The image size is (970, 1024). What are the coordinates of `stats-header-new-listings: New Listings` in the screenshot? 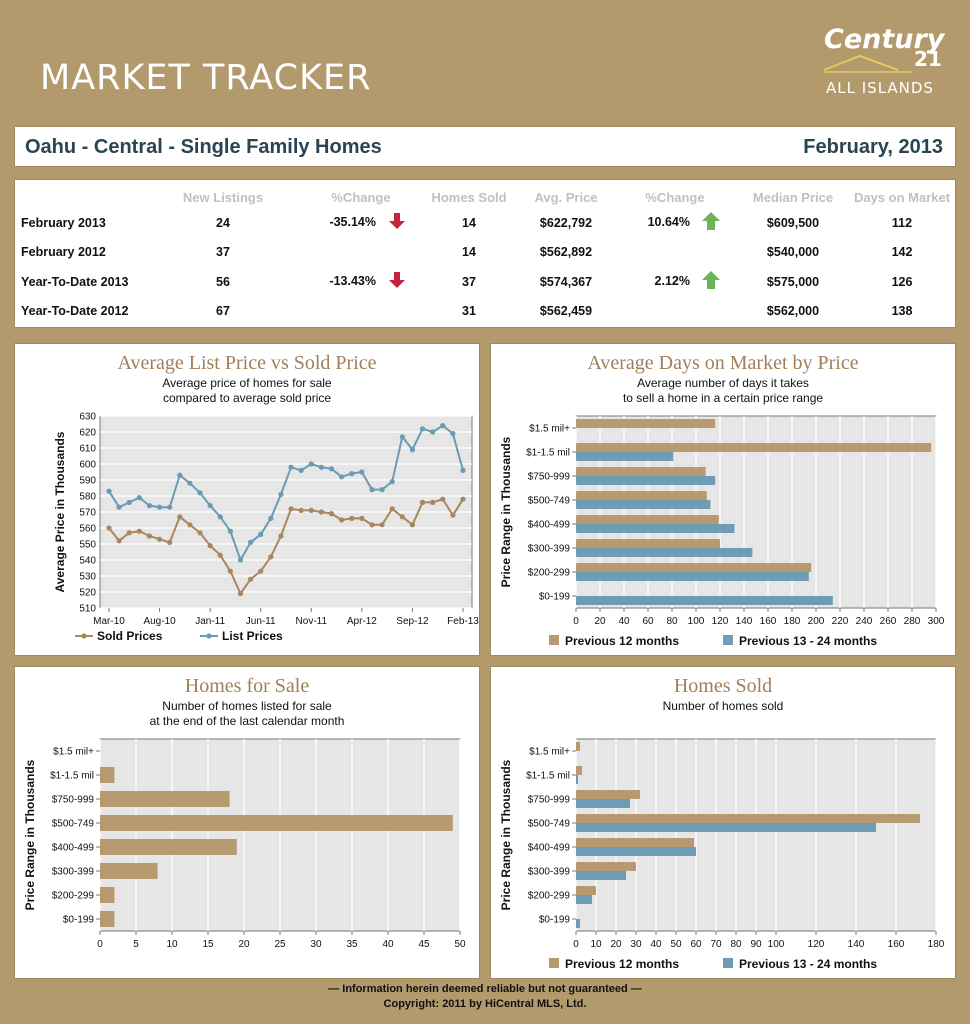 It's located at (223, 197).